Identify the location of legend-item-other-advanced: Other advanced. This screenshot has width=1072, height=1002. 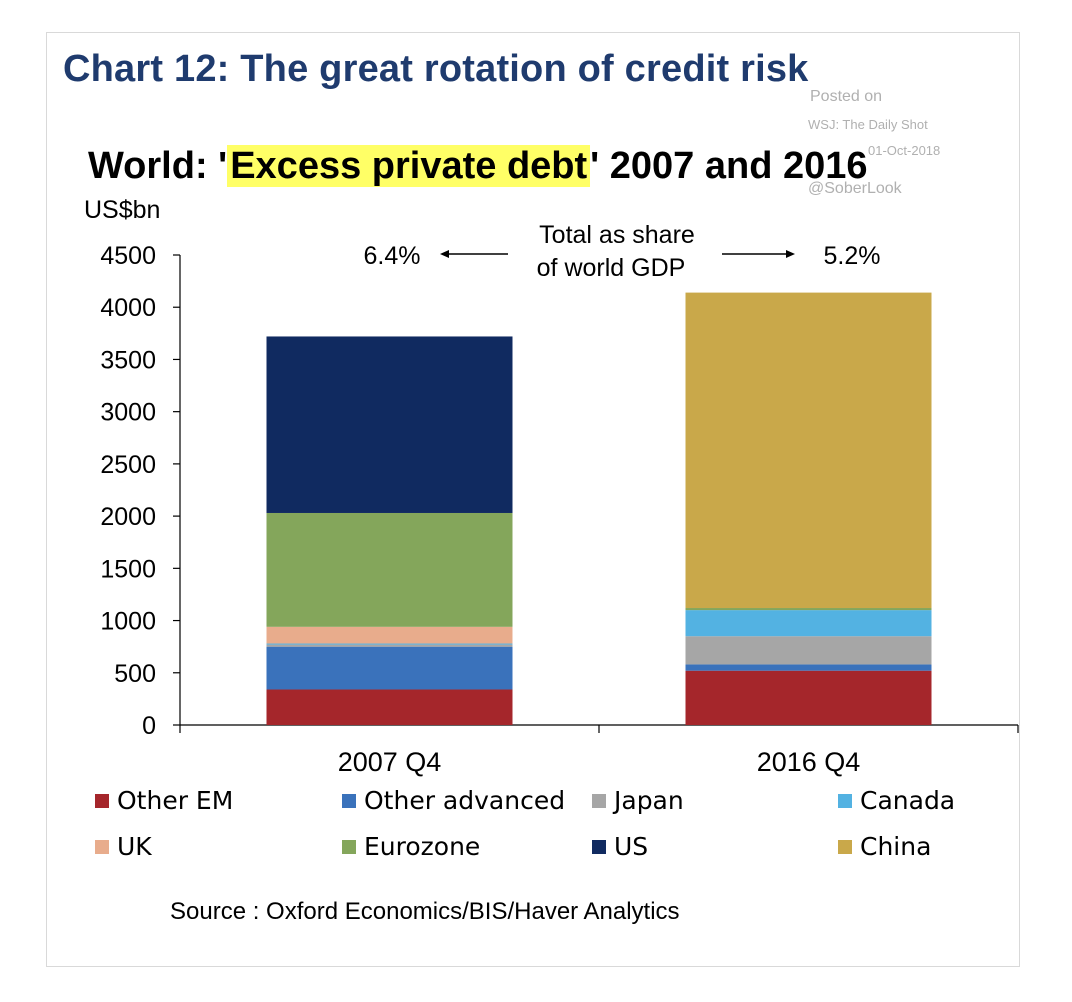
(453, 800).